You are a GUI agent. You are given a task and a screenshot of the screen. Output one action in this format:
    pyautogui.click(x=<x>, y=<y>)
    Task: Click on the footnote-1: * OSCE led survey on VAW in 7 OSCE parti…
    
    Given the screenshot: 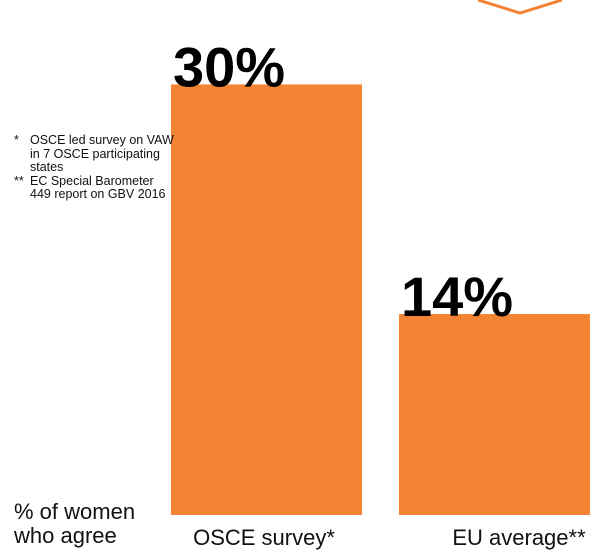 What is the action you would take?
    pyautogui.click(x=94, y=154)
    